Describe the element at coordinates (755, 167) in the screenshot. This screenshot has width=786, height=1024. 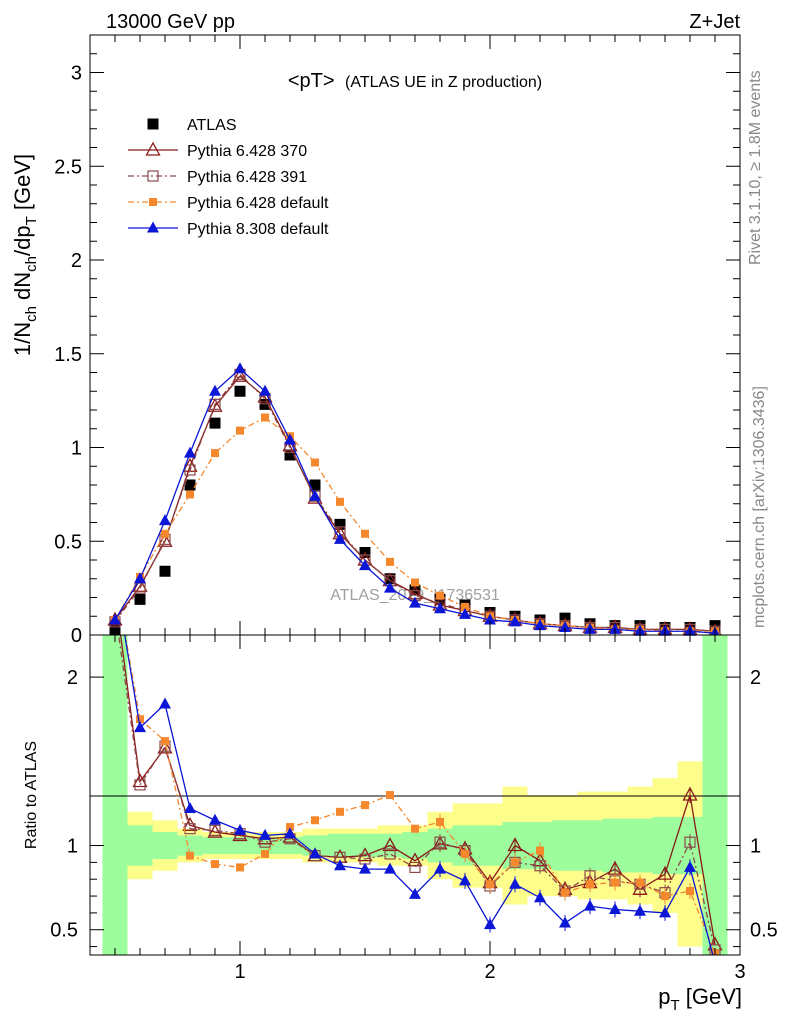
I see `rivet-label: Rivet 3.1.10, ≥ 1.8M events` at that location.